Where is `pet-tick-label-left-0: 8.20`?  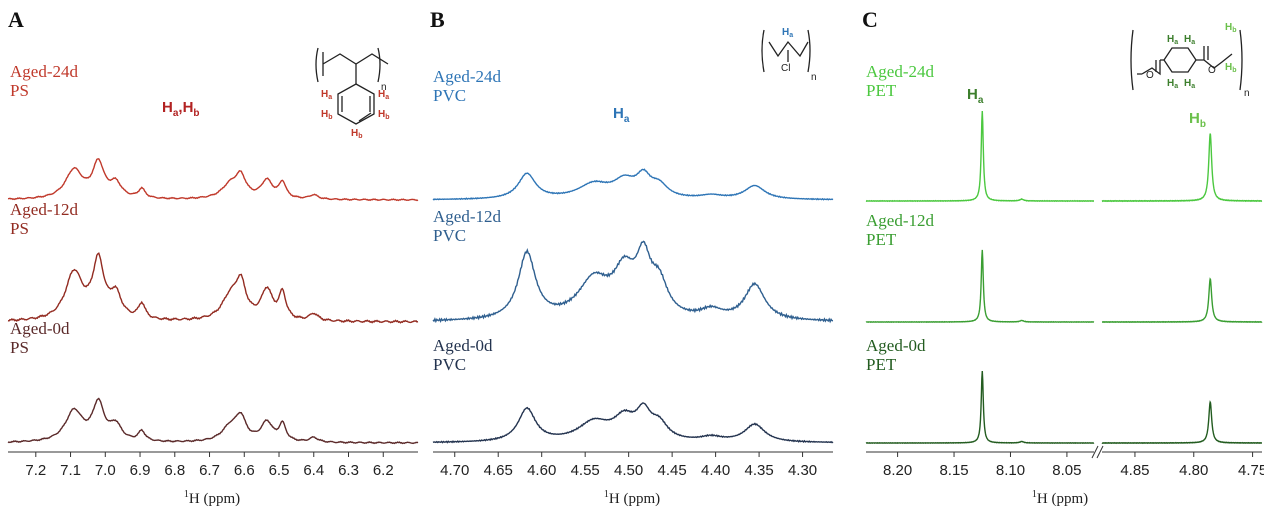 pet-tick-label-left-0: 8.20 is located at coordinates (897, 470).